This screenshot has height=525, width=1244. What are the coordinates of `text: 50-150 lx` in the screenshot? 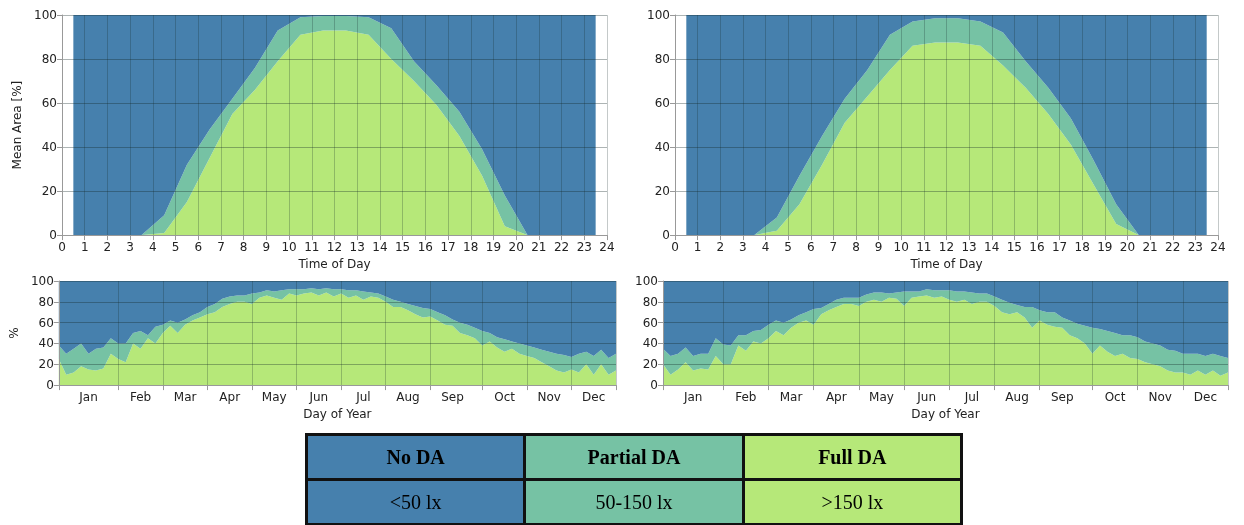 It's located at (634, 502).